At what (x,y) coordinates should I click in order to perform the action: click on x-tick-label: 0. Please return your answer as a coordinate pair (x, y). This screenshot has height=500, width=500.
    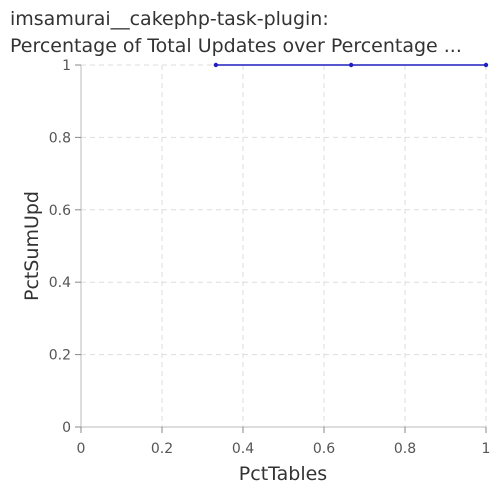
    Looking at the image, I should click on (81, 449).